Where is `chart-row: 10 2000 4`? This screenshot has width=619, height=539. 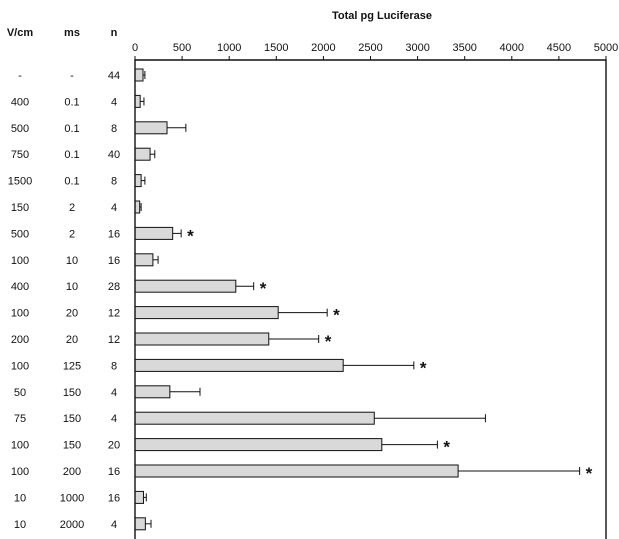
chart-row: 10 2000 4 is located at coordinates (83, 524).